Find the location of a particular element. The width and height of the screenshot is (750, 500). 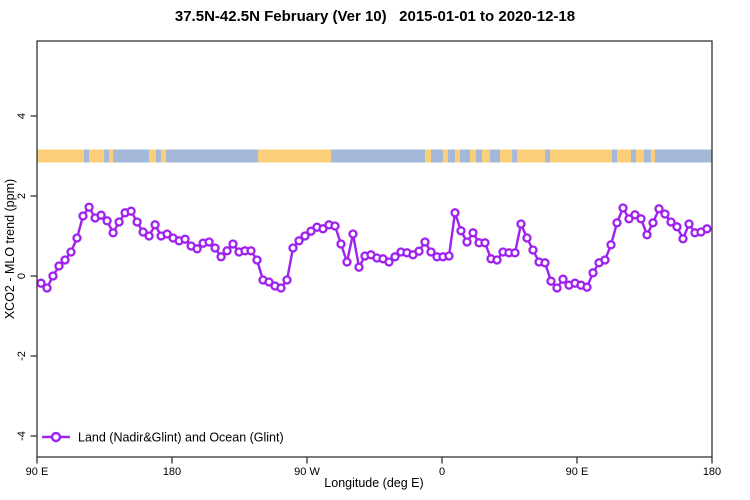

x-tick-label: 0 is located at coordinates (442, 472).